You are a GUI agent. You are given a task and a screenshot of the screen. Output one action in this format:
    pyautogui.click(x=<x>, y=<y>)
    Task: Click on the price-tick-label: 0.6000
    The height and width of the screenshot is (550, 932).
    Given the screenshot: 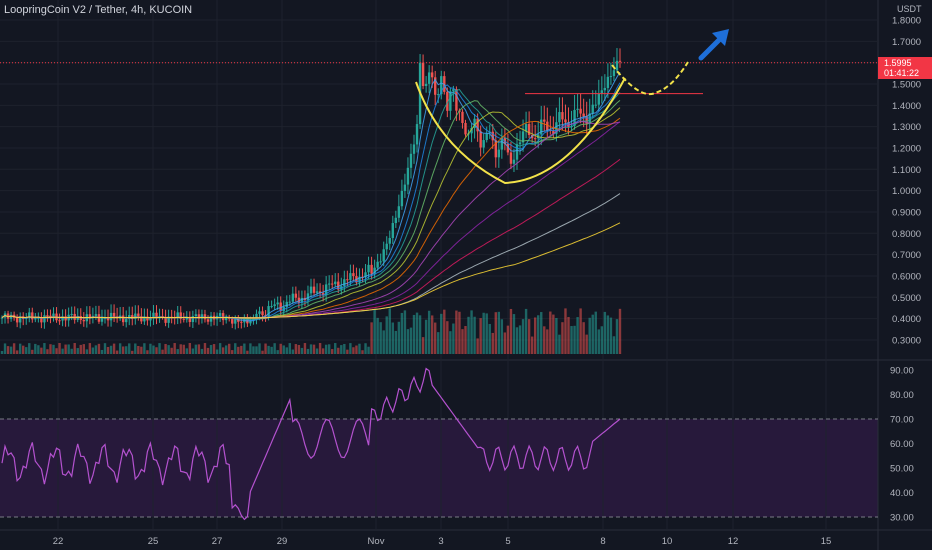 What is the action you would take?
    pyautogui.click(x=906, y=276)
    